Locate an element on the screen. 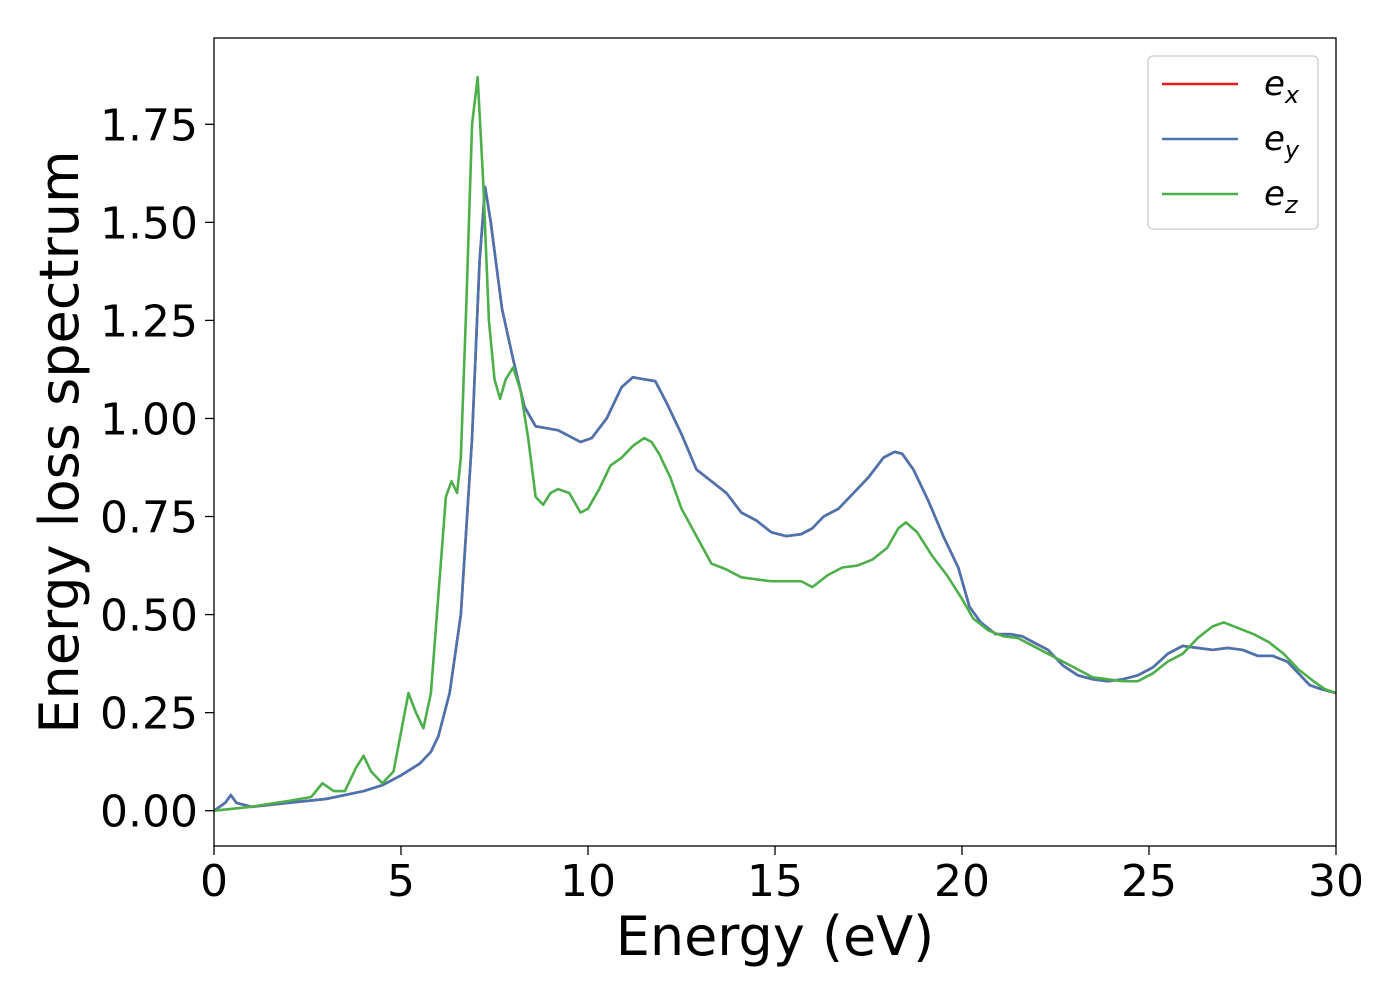 The image size is (1400, 1000). legend-box is located at coordinates (1233, 142).